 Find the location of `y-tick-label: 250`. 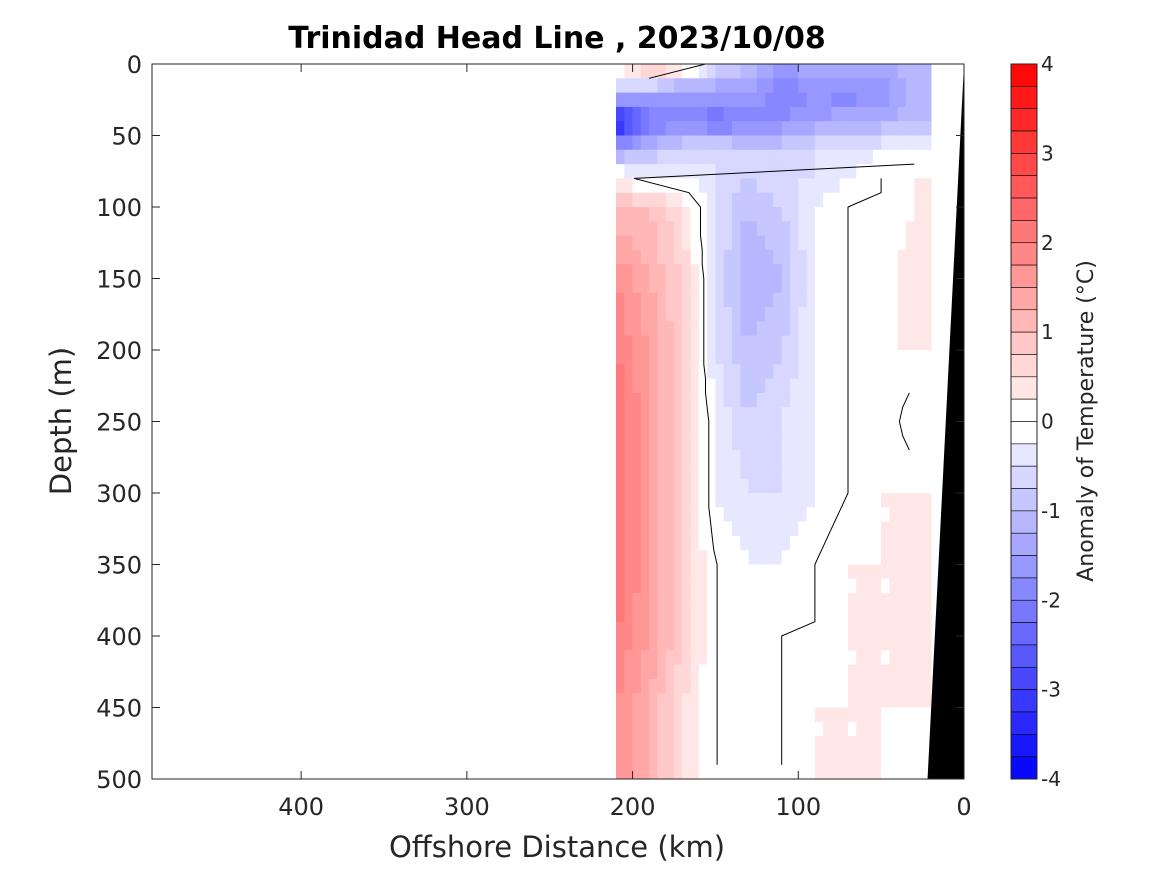

y-tick-label: 250 is located at coordinates (119, 423).